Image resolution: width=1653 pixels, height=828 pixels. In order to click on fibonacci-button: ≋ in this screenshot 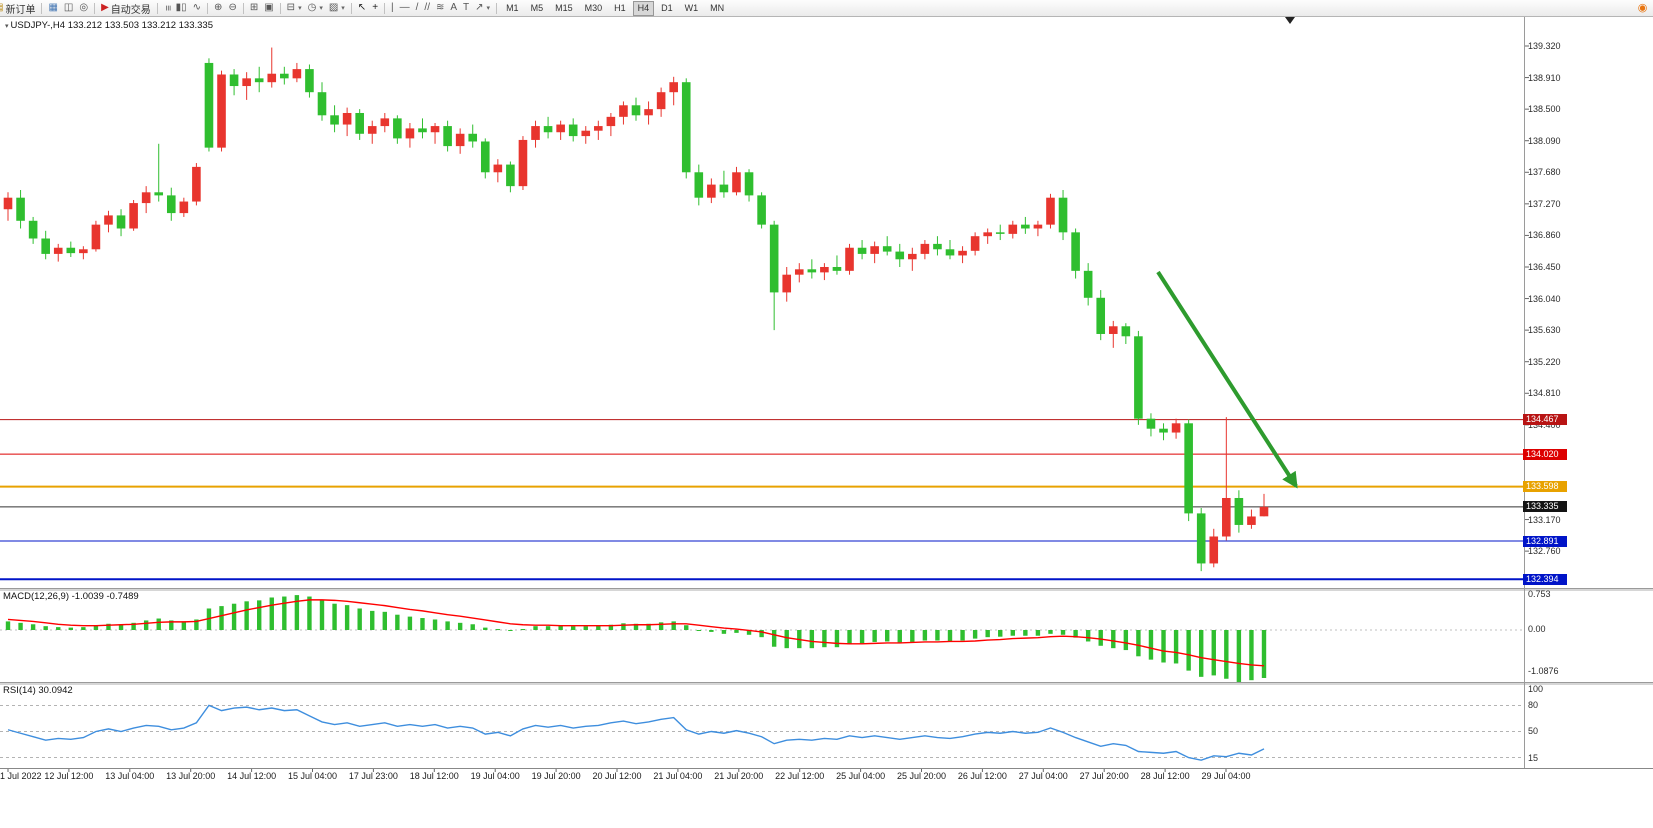, I will do `click(440, 8)`.